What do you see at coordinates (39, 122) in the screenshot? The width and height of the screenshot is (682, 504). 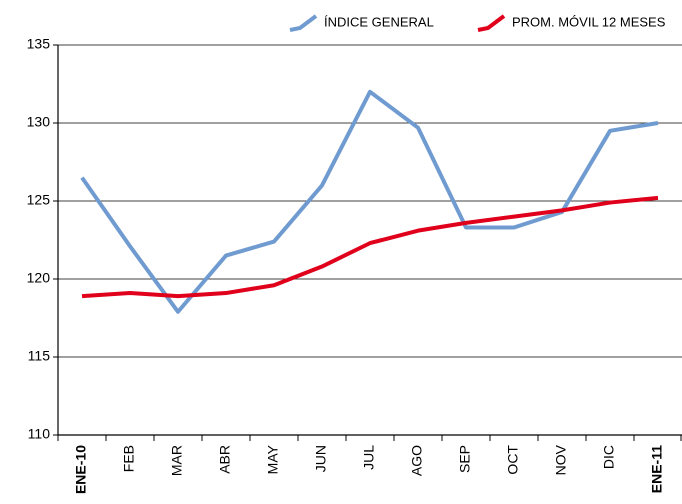 I see `y-tick-label: 130` at bounding box center [39, 122].